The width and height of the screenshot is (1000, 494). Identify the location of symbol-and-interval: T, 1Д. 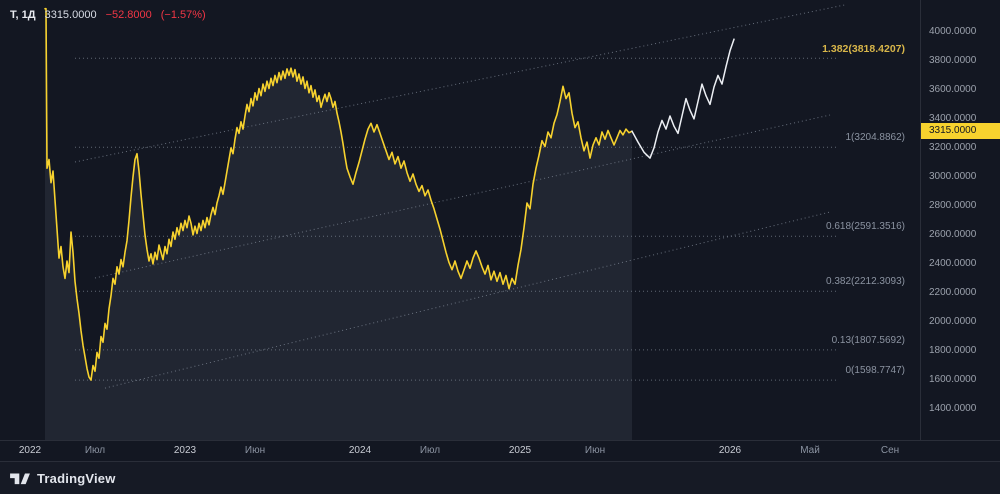
(23, 15).